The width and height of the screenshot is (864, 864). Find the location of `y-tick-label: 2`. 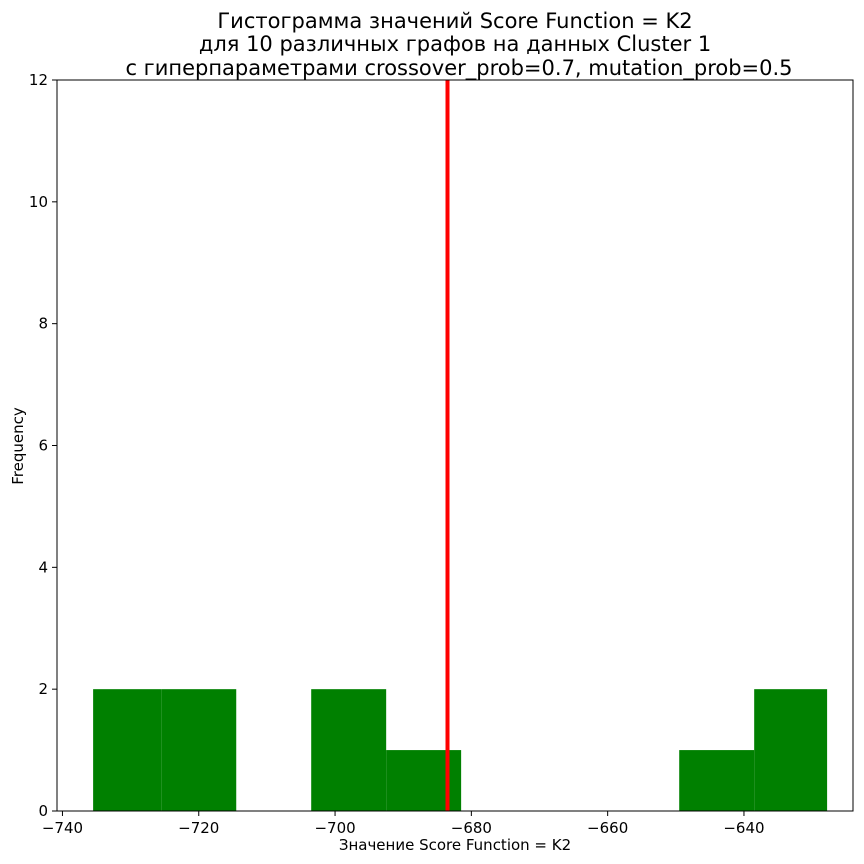

y-tick-label: 2 is located at coordinates (43, 689).